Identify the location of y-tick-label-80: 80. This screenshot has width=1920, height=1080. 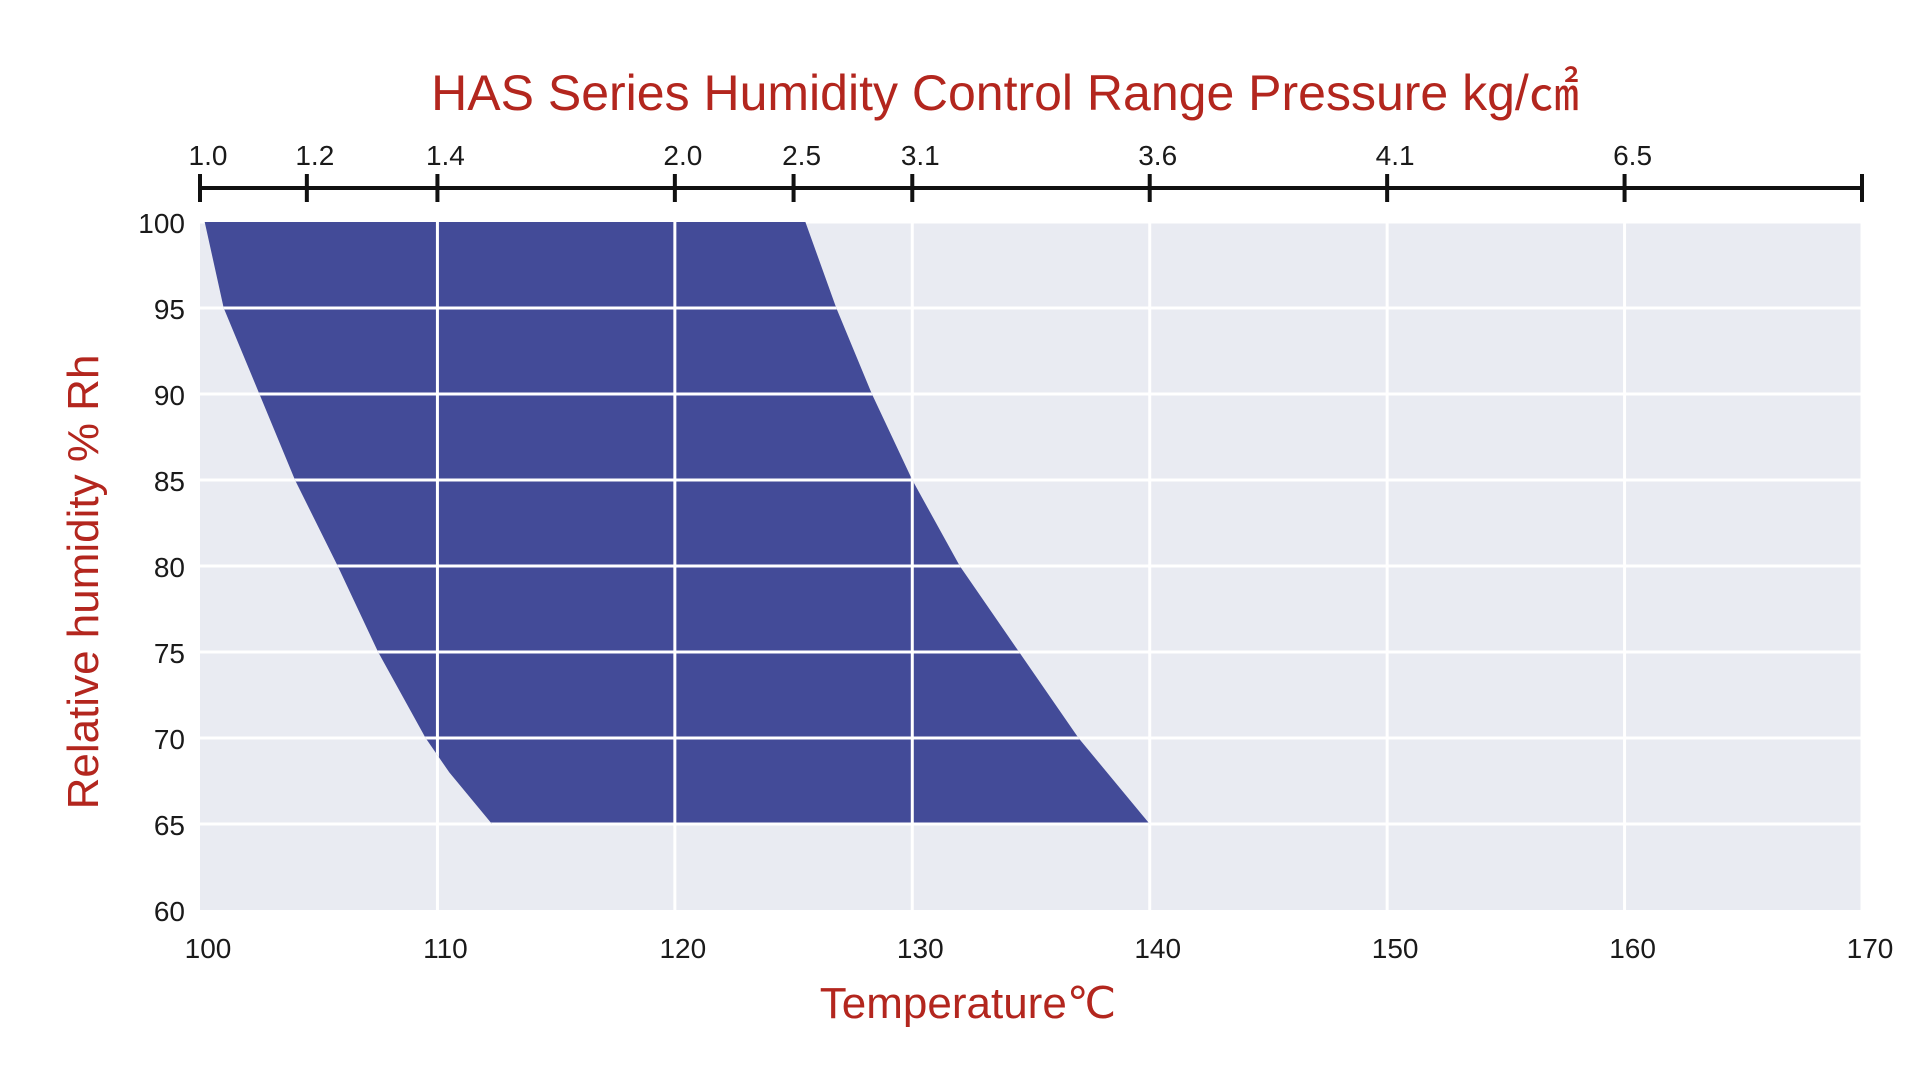
(169, 567).